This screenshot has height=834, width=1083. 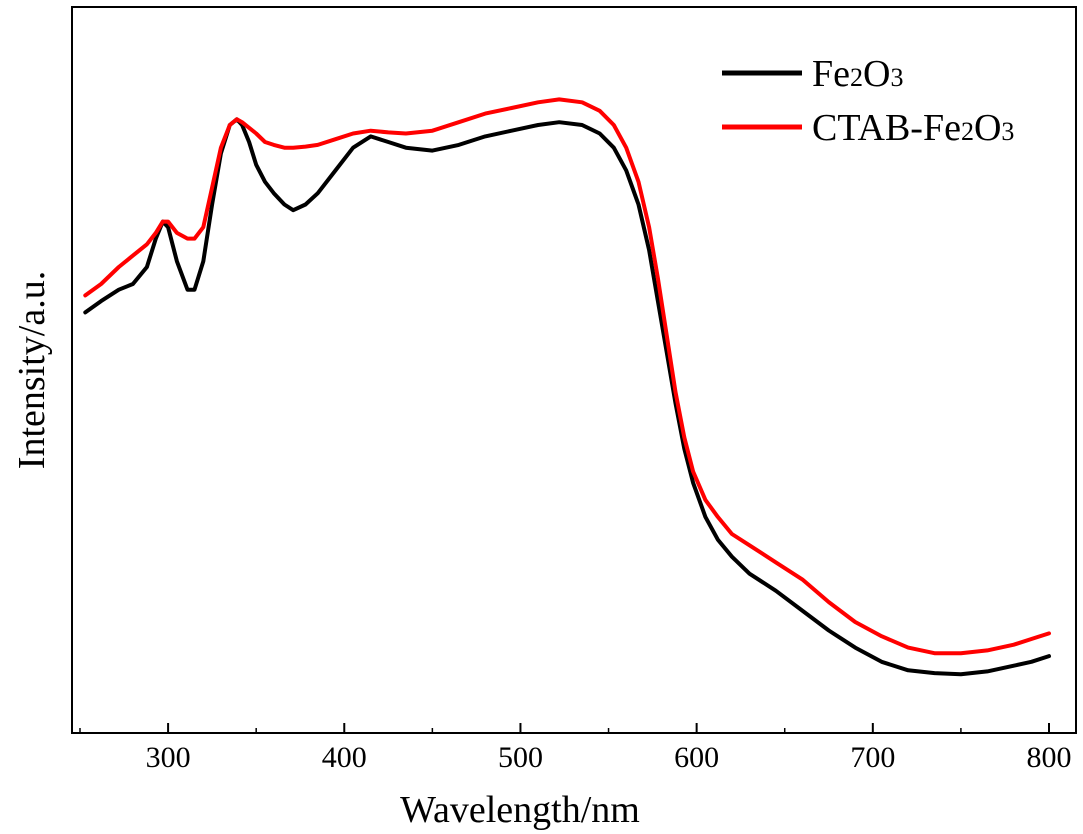 What do you see at coordinates (696, 757) in the screenshot?
I see `x-tick-label: 600` at bounding box center [696, 757].